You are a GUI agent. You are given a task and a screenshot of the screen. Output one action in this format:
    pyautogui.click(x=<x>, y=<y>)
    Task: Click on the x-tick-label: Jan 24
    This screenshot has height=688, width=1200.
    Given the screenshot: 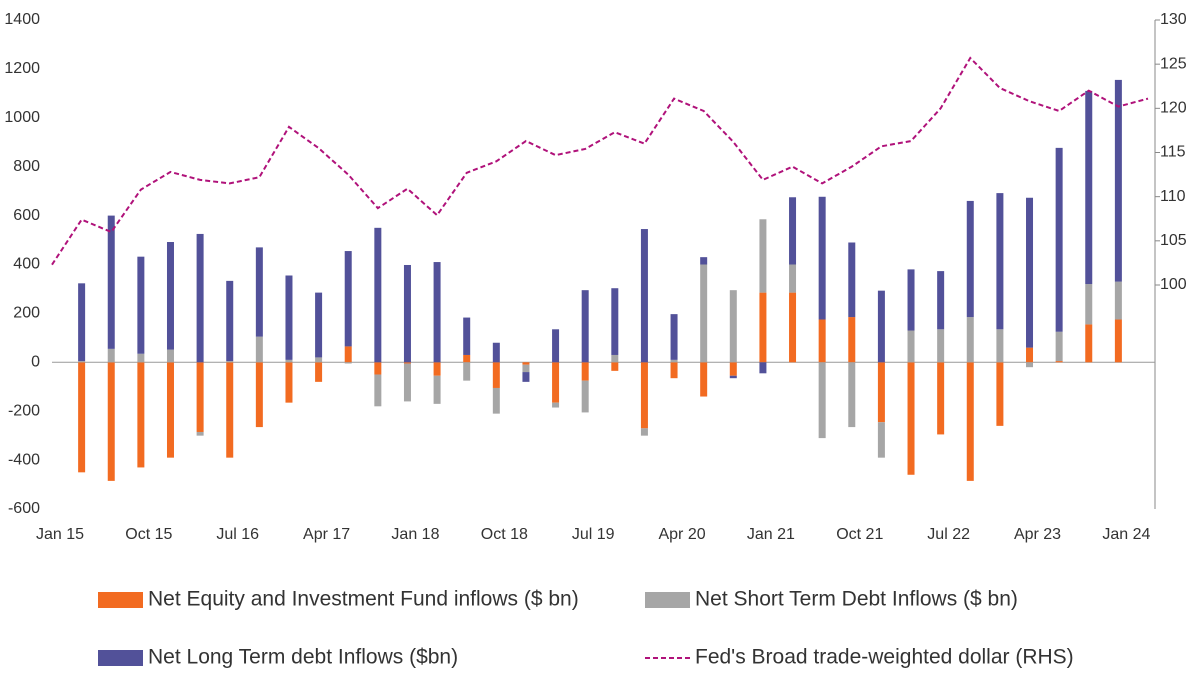 What is the action you would take?
    pyautogui.click(x=1126, y=534)
    